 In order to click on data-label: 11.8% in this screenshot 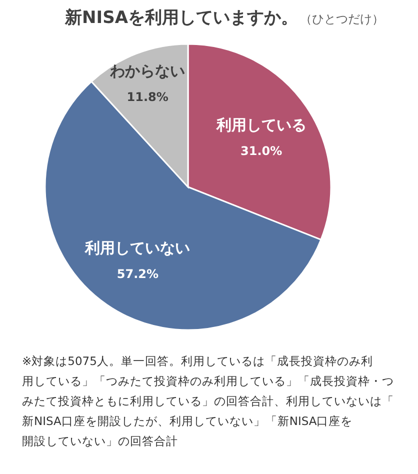, I will do `click(147, 97)`.